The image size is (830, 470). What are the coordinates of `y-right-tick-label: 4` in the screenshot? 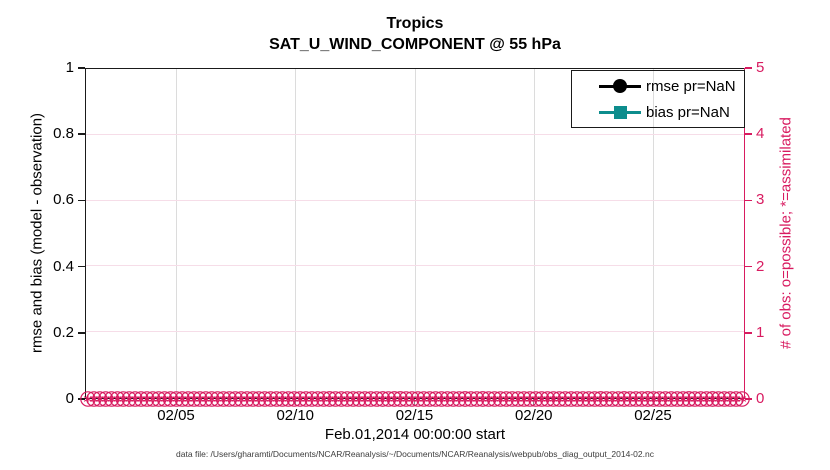 It's located at (760, 134).